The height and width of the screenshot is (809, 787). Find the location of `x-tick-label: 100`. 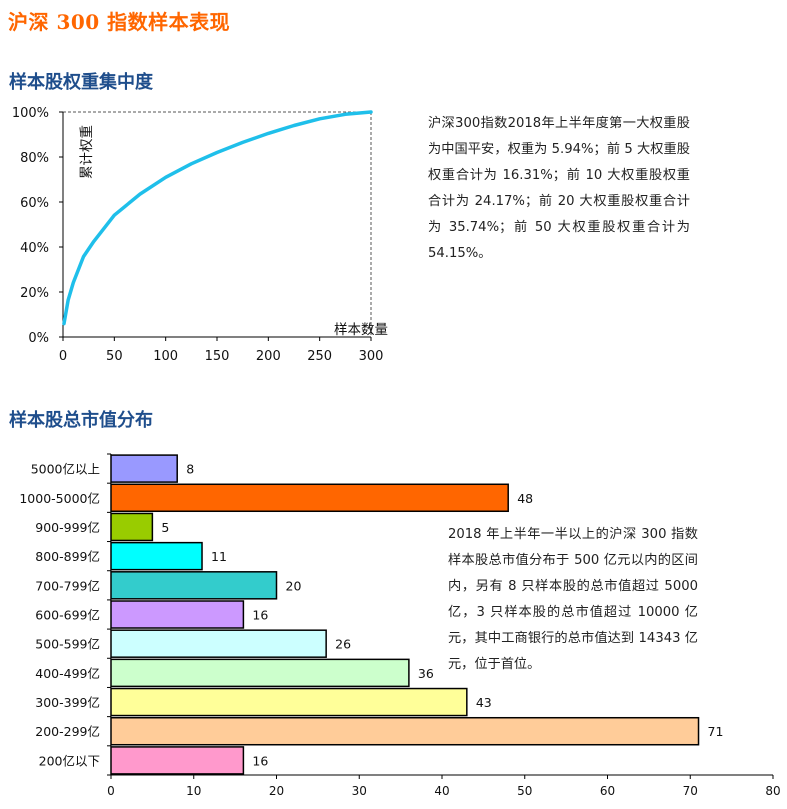

x-tick-label: 100 is located at coordinates (165, 356).